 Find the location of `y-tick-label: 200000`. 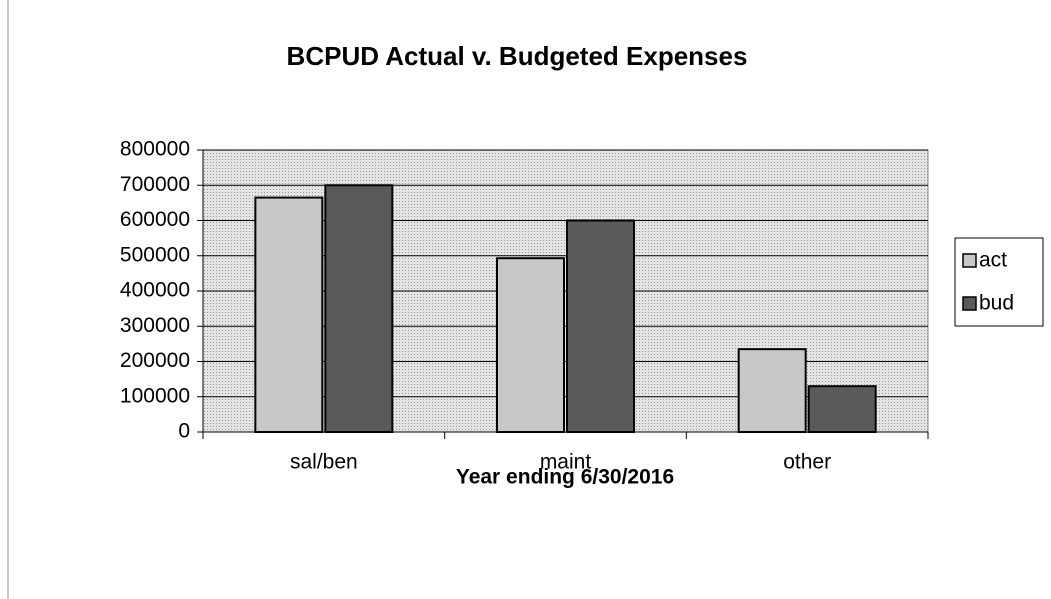

y-tick-label: 200000 is located at coordinates (155, 360).